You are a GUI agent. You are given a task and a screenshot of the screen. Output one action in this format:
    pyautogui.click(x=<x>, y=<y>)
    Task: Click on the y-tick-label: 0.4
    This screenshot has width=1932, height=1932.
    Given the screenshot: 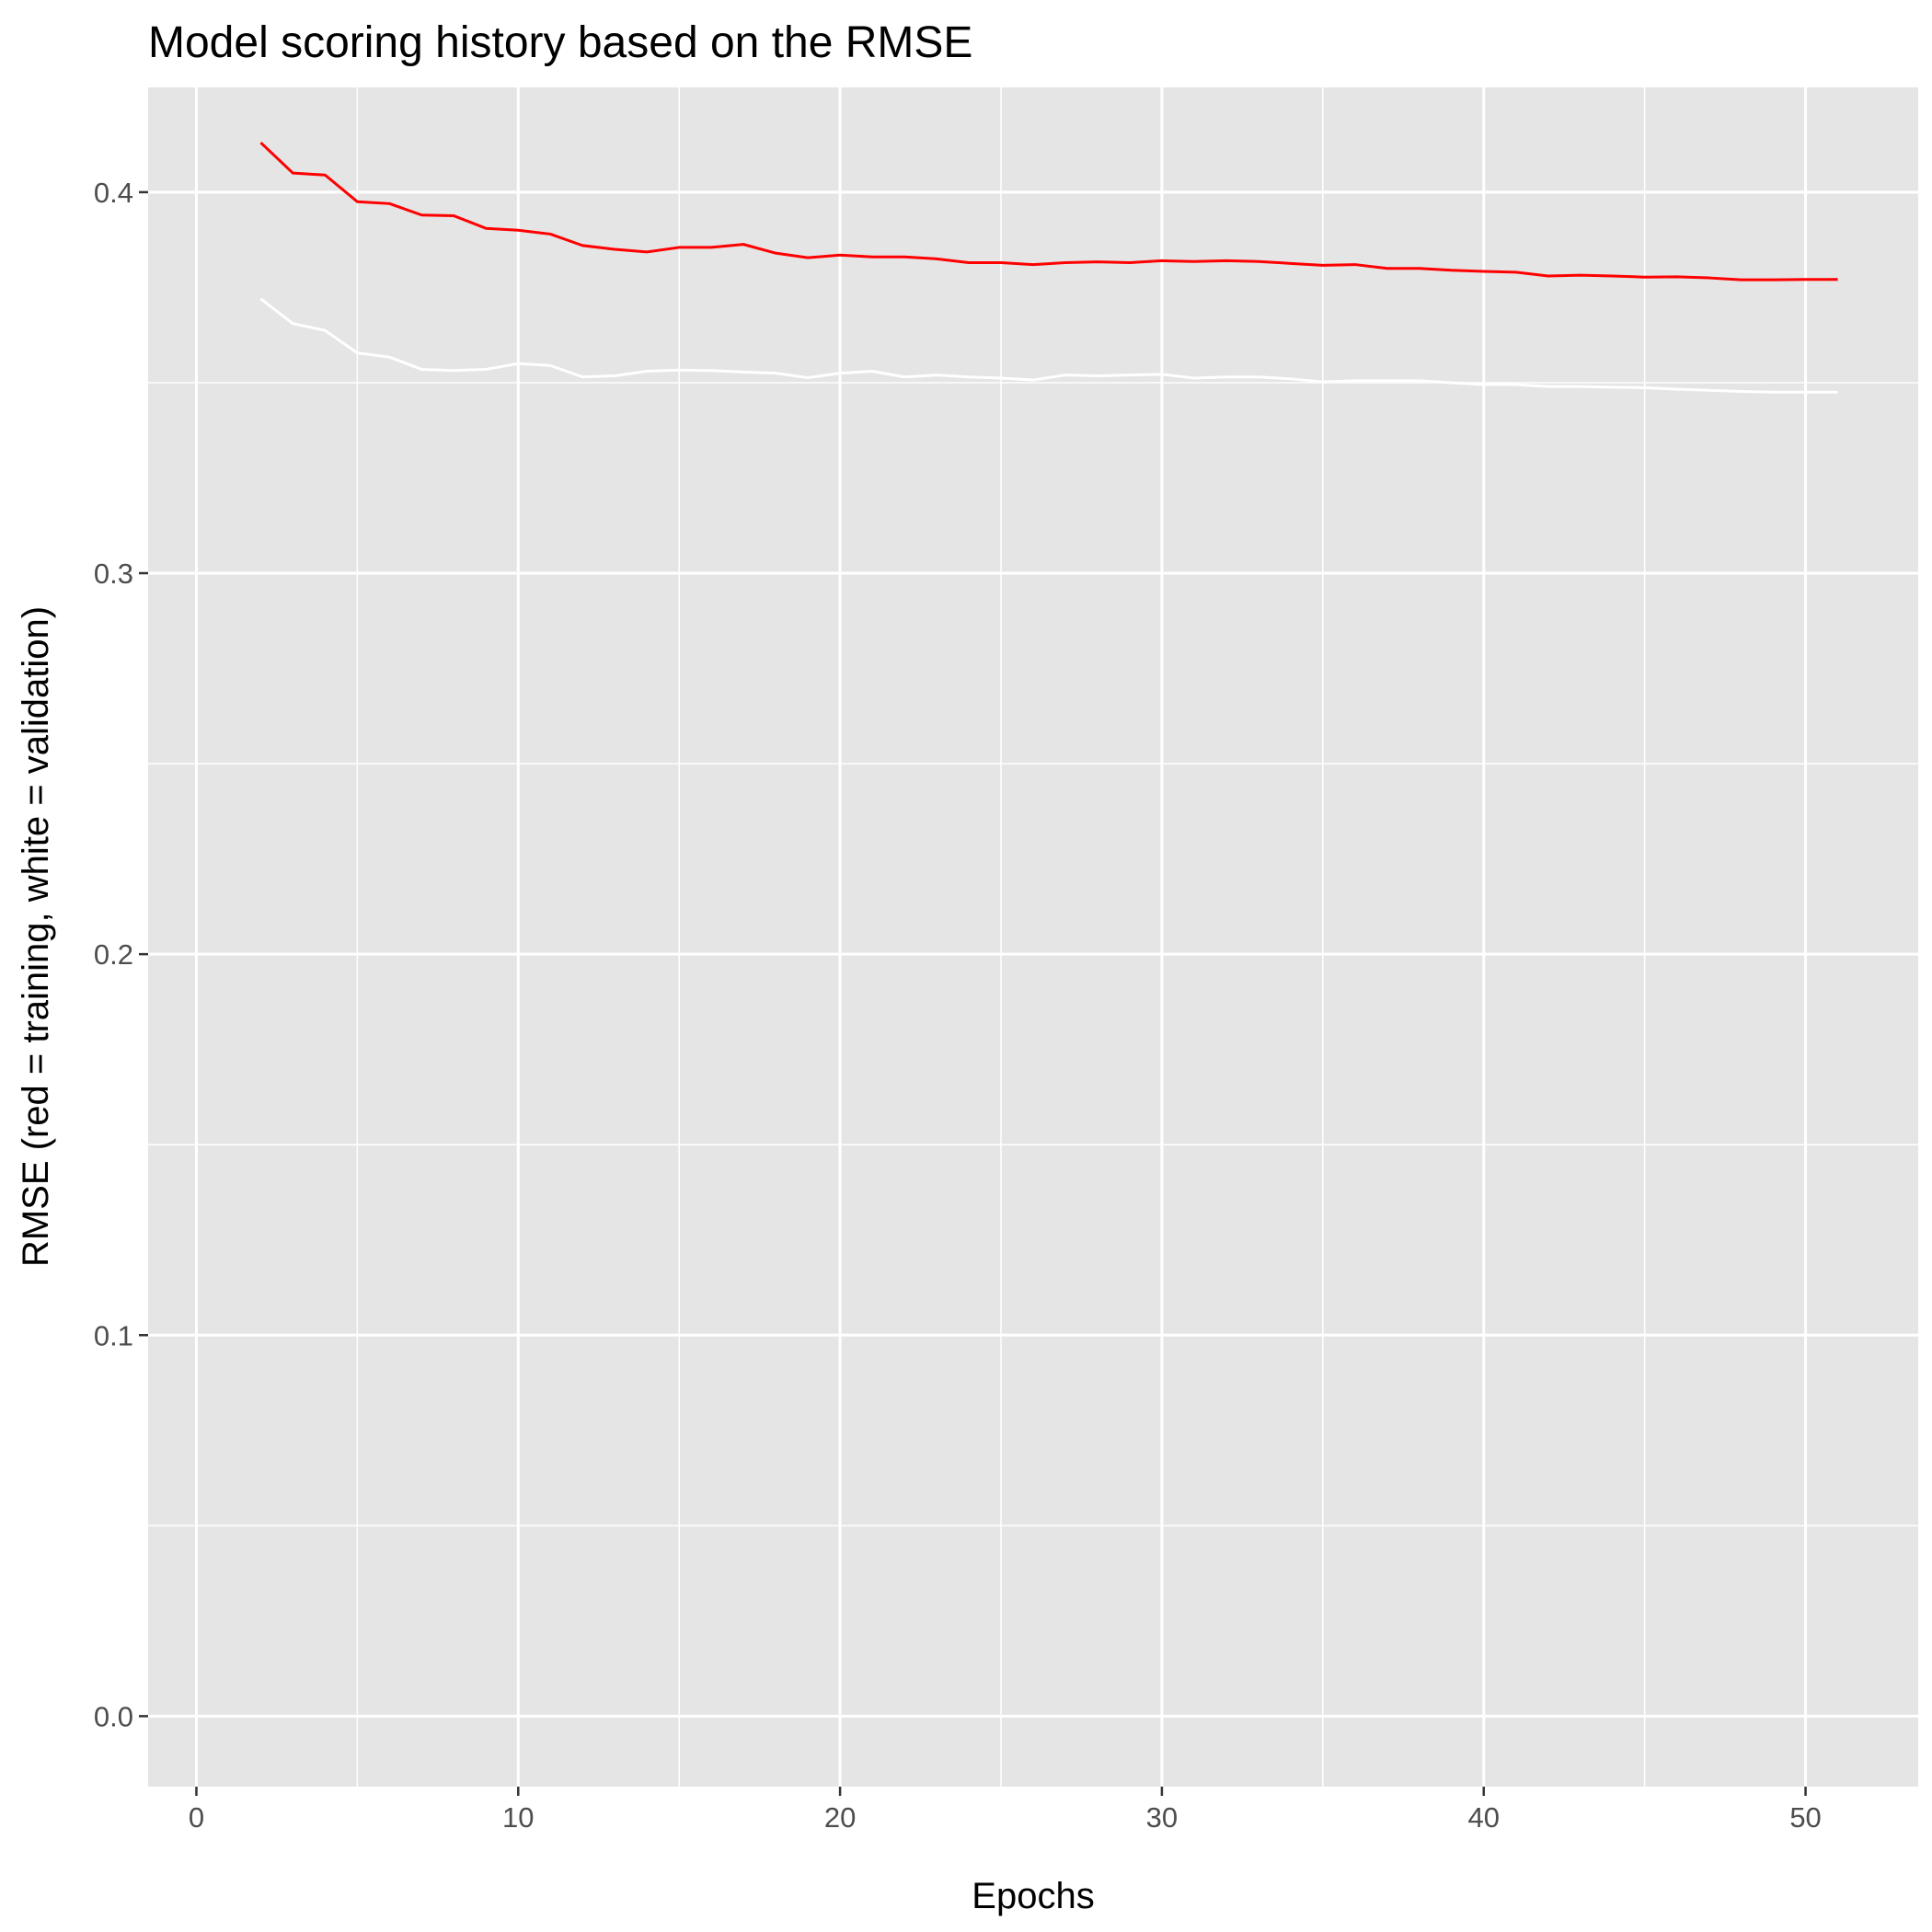 What is the action you would take?
    pyautogui.click(x=113, y=193)
    